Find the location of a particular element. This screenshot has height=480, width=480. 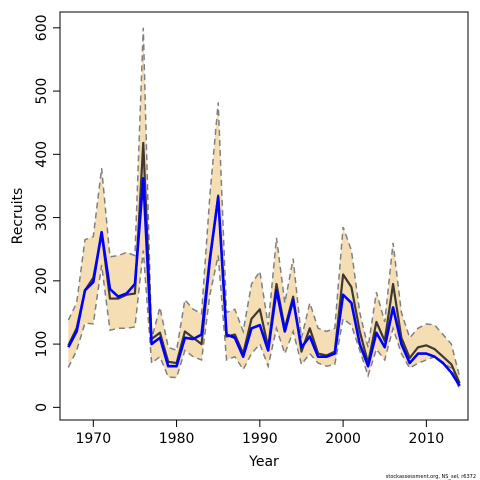

footnote: stockassessment.org, NS_sel, r6372 is located at coordinates (431, 477).